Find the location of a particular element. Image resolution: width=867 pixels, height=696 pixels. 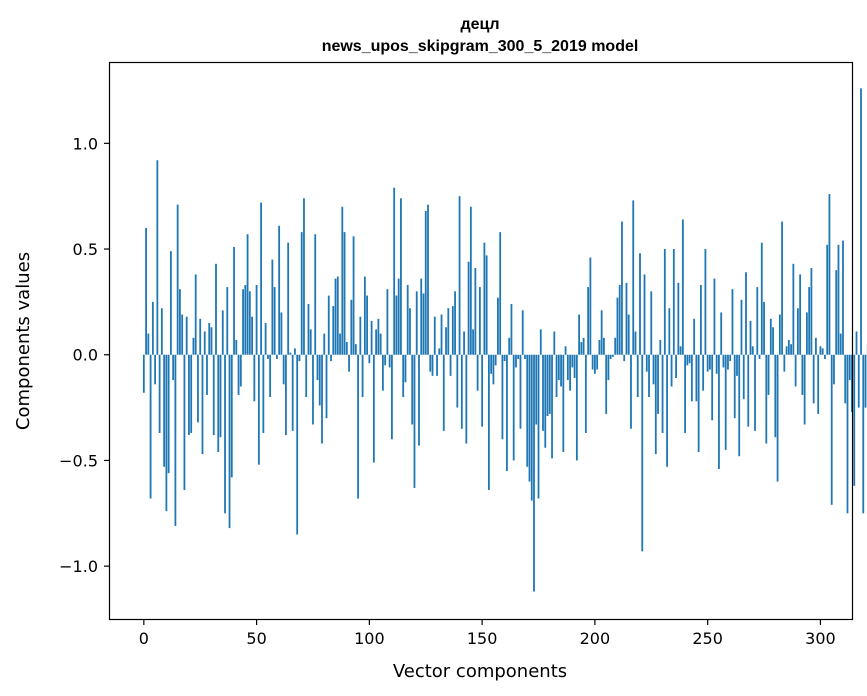

x-tick-label: 100 is located at coordinates (369, 638).